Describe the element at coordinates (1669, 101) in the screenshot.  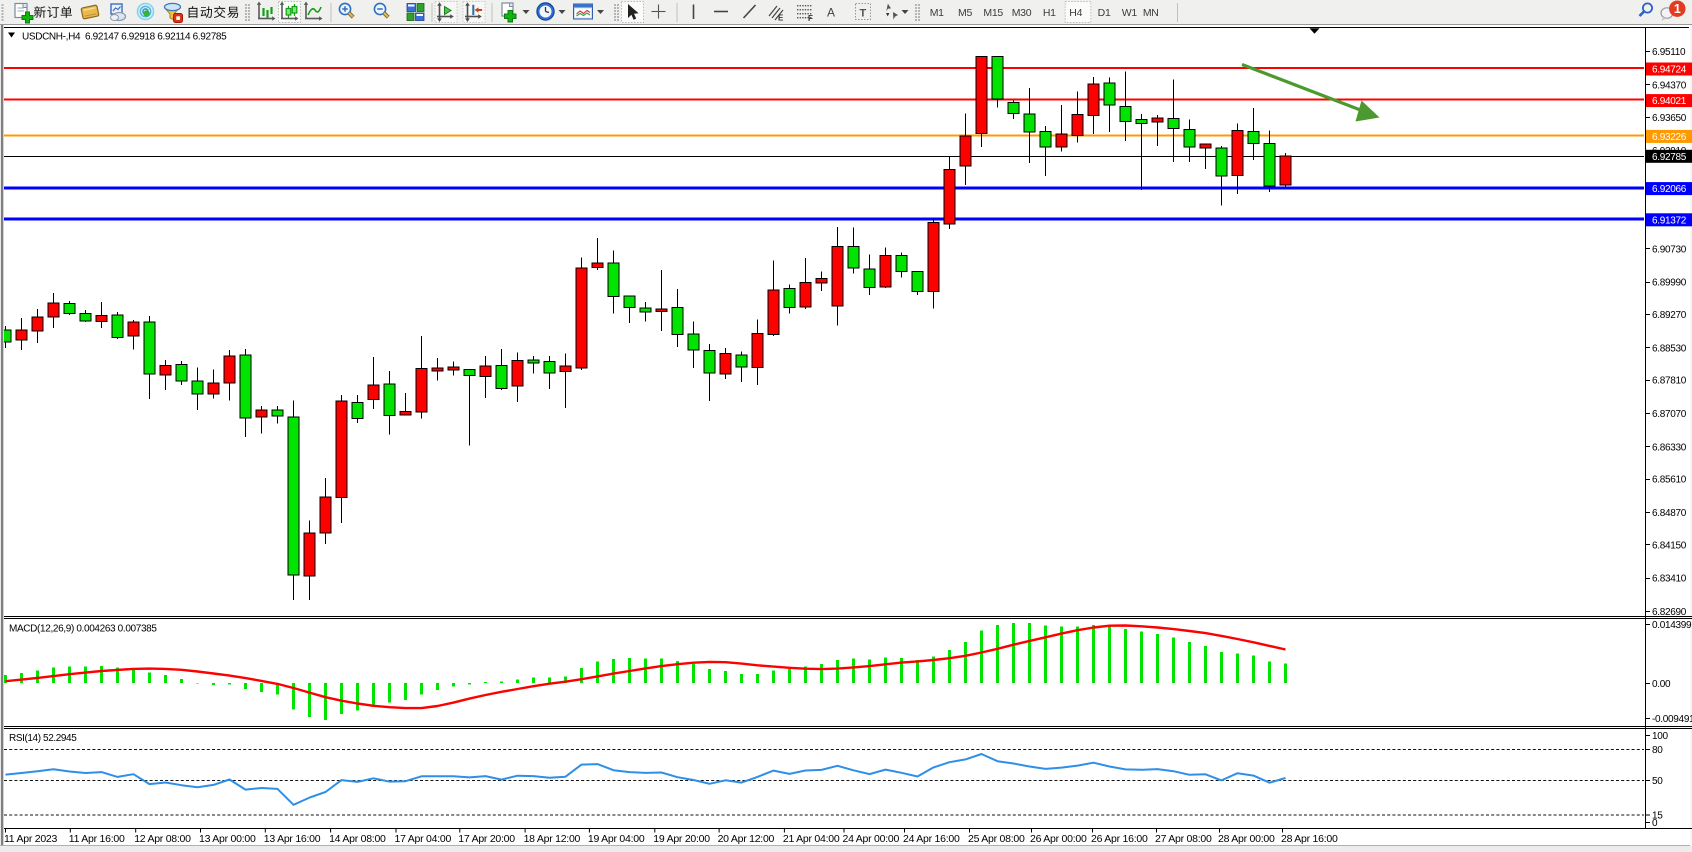
I see `svg-text: 6.94021` at that location.